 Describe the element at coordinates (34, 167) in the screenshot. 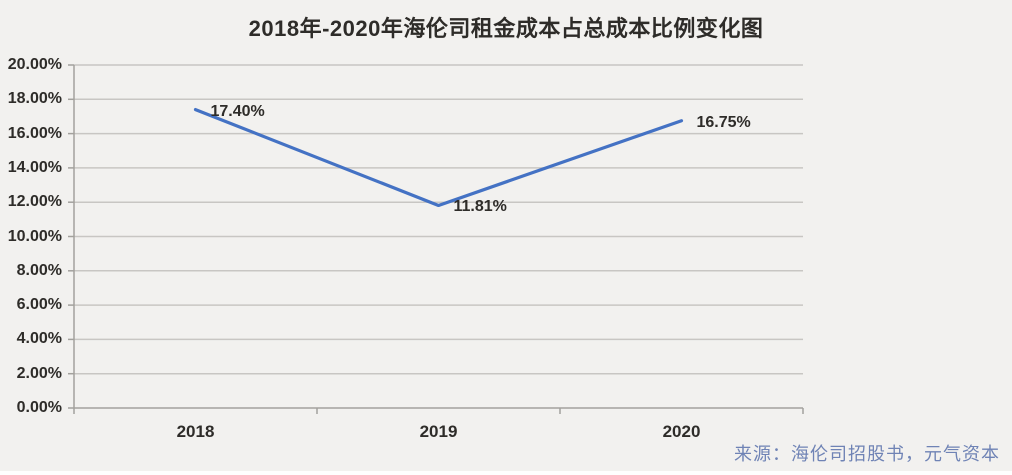

I see `y-axis-tick-label: 14.00%` at that location.